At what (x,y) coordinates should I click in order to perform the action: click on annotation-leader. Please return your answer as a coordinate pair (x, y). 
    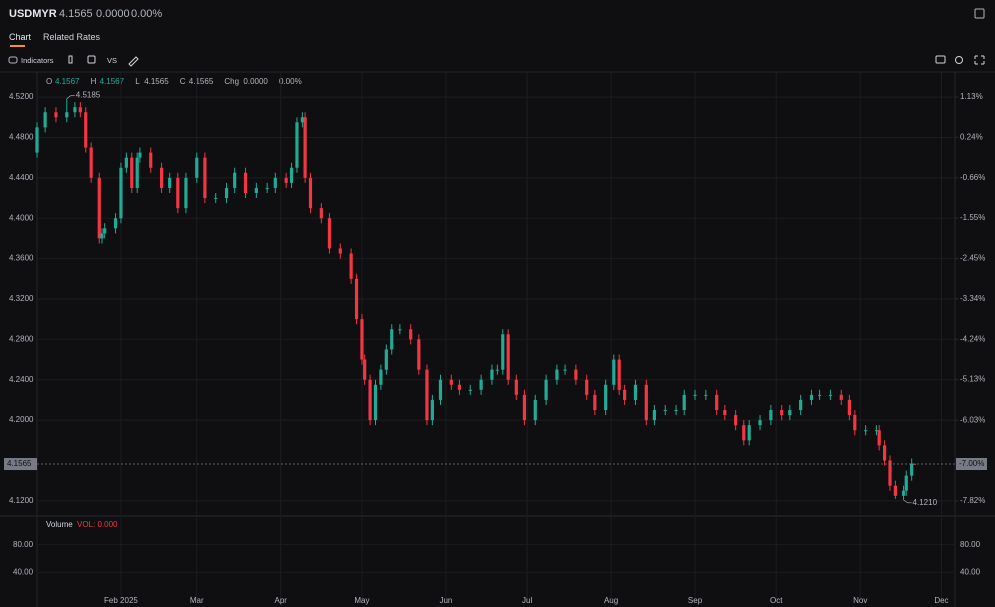
    Looking at the image, I should click on (70, 97).